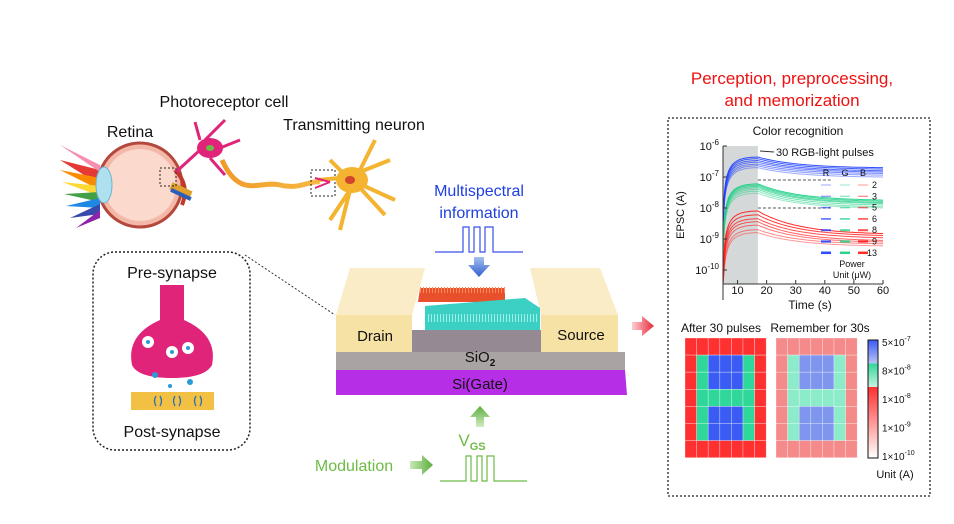 This screenshot has height=524, width=954. What do you see at coordinates (791, 100) in the screenshot?
I see `right-title-line2: and memorization` at bounding box center [791, 100].